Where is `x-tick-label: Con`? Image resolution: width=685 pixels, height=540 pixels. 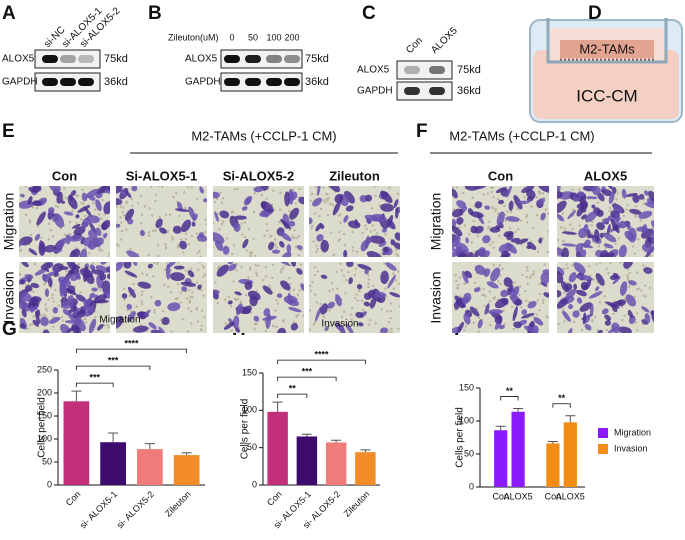
x-tick-label: Con is located at coordinates (274, 498).